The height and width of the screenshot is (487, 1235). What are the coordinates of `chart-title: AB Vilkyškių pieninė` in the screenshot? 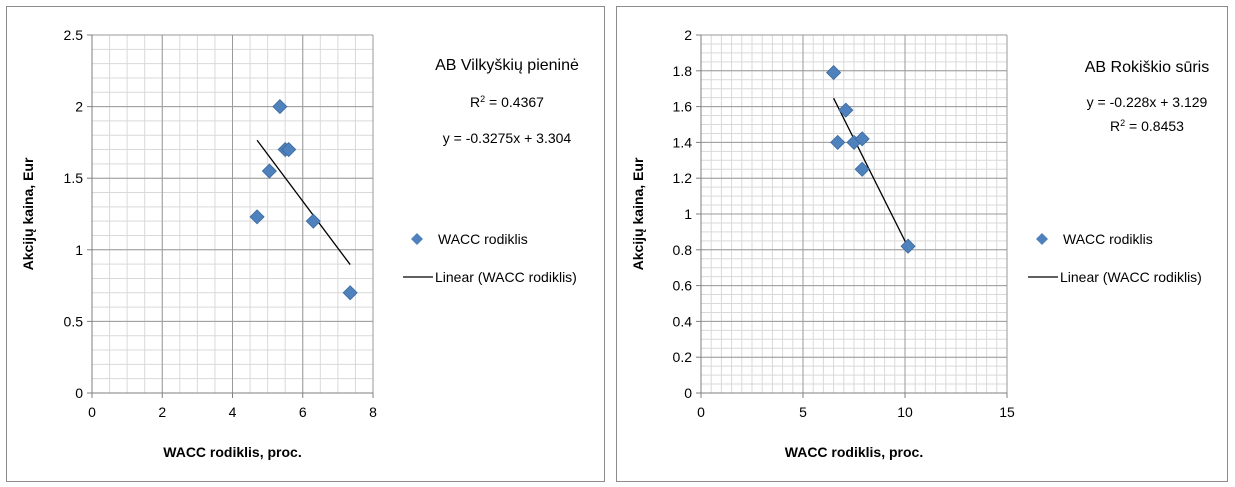 It's located at (507, 65).